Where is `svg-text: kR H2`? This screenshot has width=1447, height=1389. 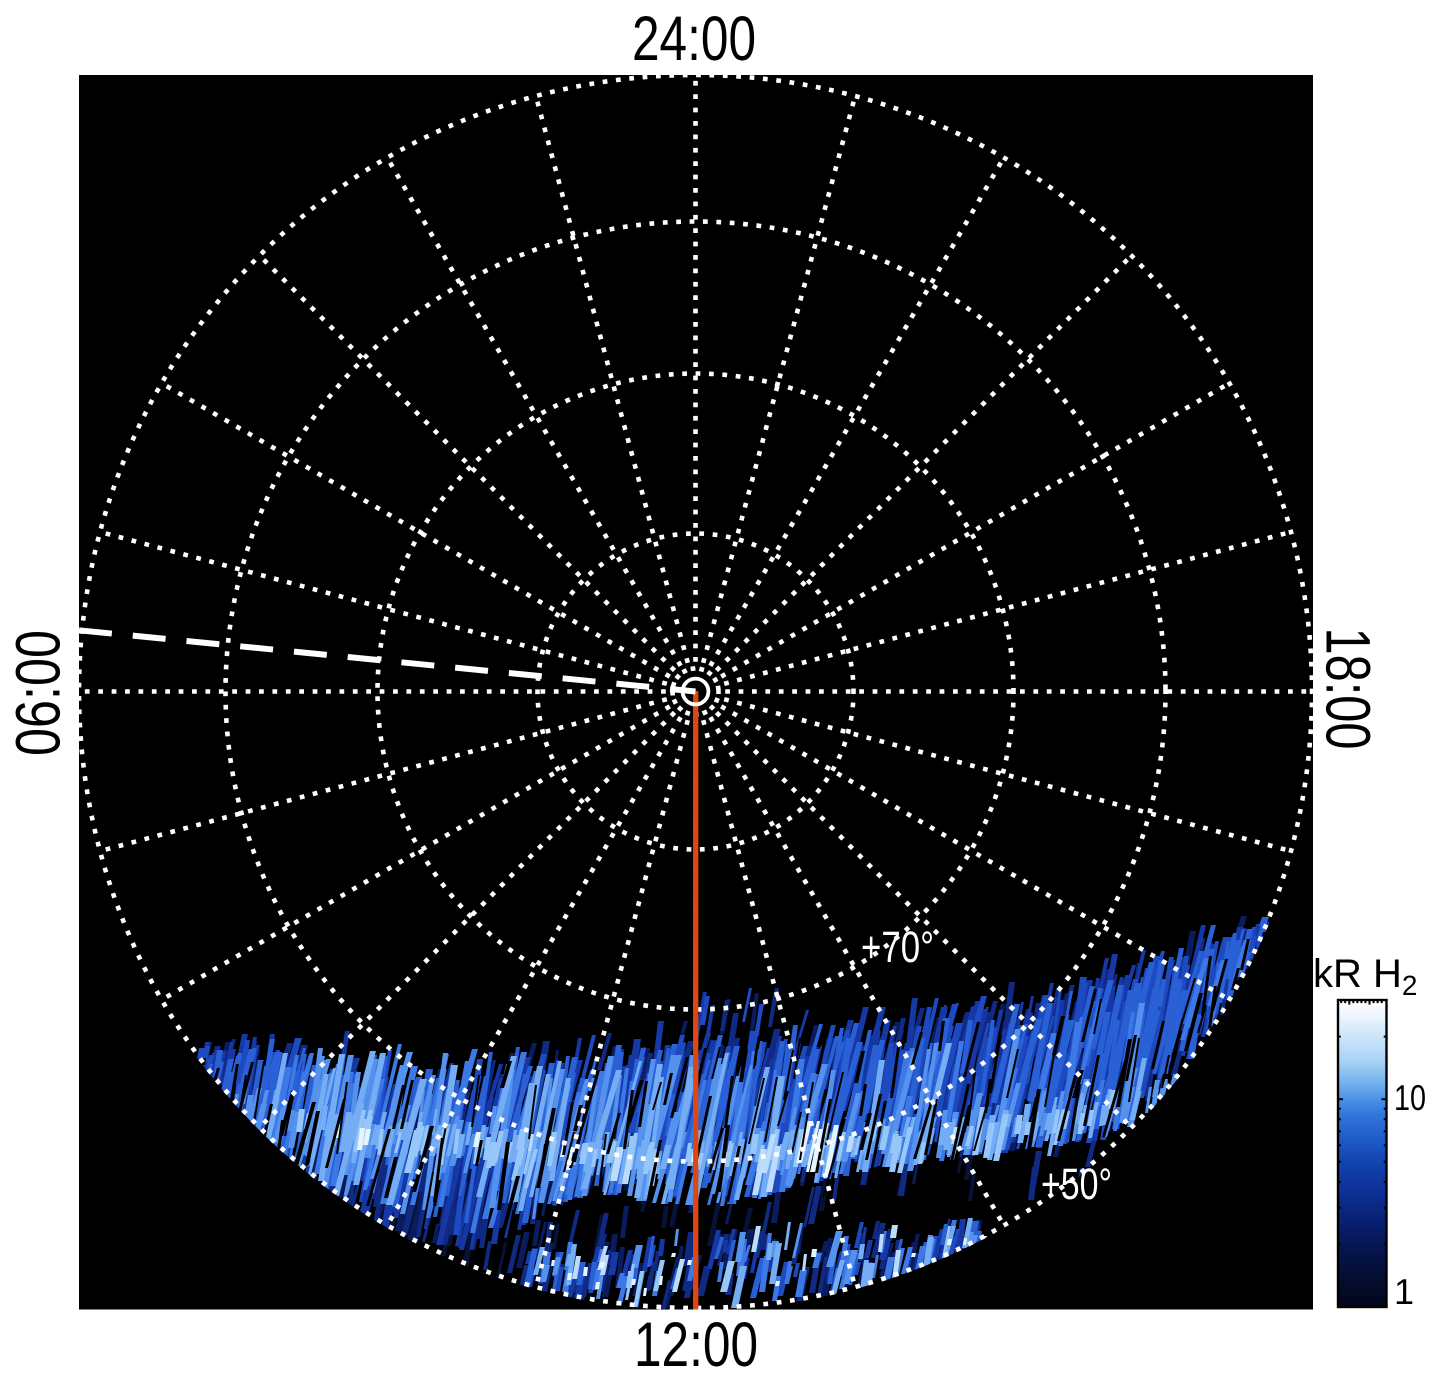
svg-text: kR H2 is located at coordinates (1365, 976).